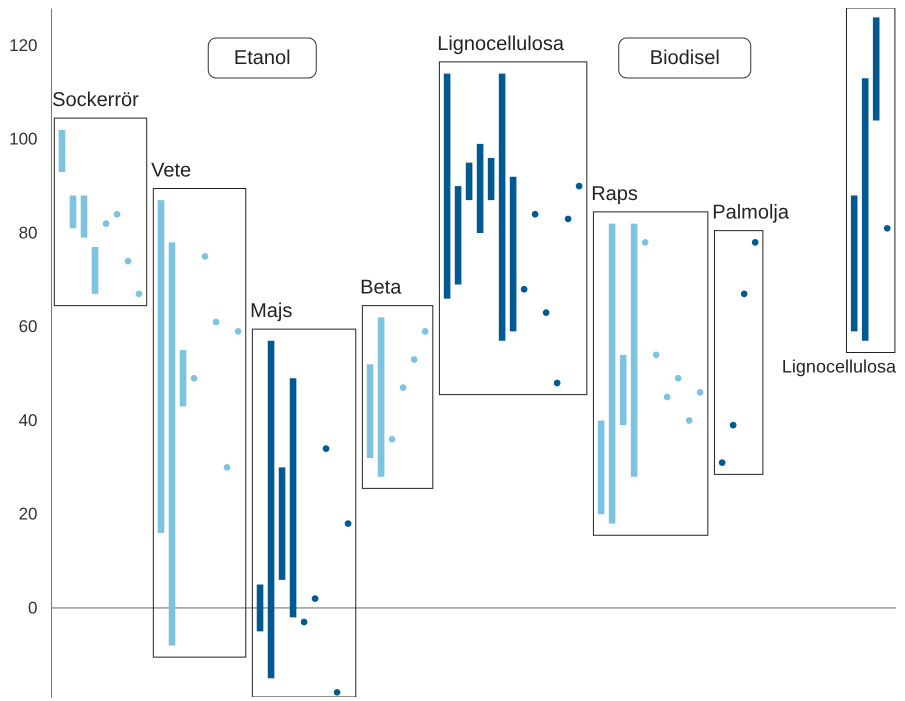 Image resolution: width=905 pixels, height=701 pixels. What do you see at coordinates (28, 232) in the screenshot?
I see `y-tick-label: 80` at bounding box center [28, 232].